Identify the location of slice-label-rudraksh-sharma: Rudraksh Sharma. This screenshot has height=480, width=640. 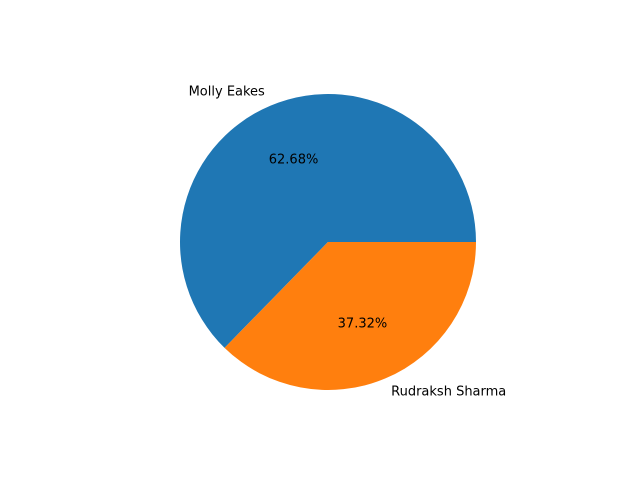
(448, 392).